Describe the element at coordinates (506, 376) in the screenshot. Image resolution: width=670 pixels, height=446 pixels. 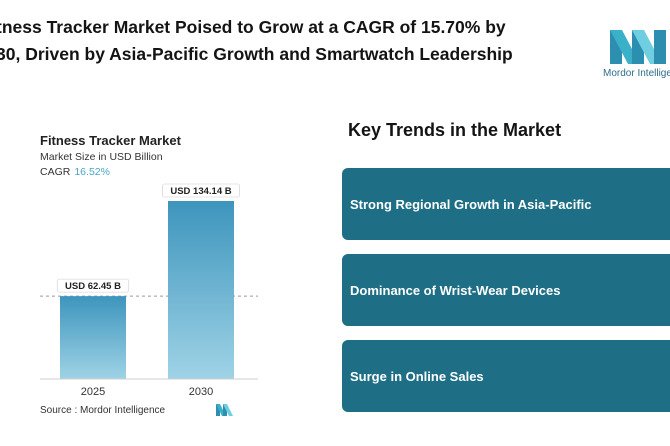
I see `trend-card-online-sales: Surge in Online Sales` at that location.